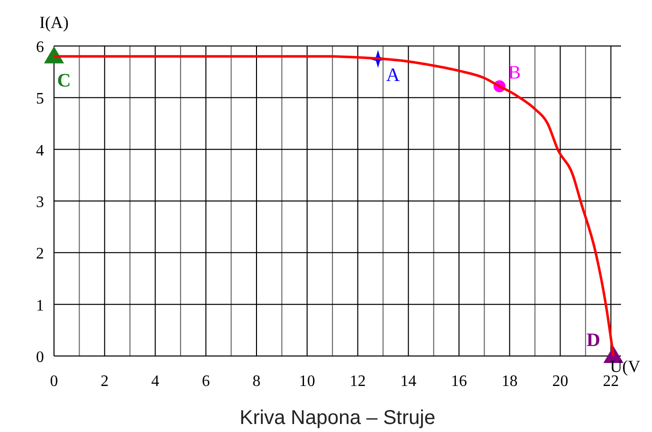  Describe the element at coordinates (40, 99) in the screenshot. I see `y-tick-label: 5` at that location.